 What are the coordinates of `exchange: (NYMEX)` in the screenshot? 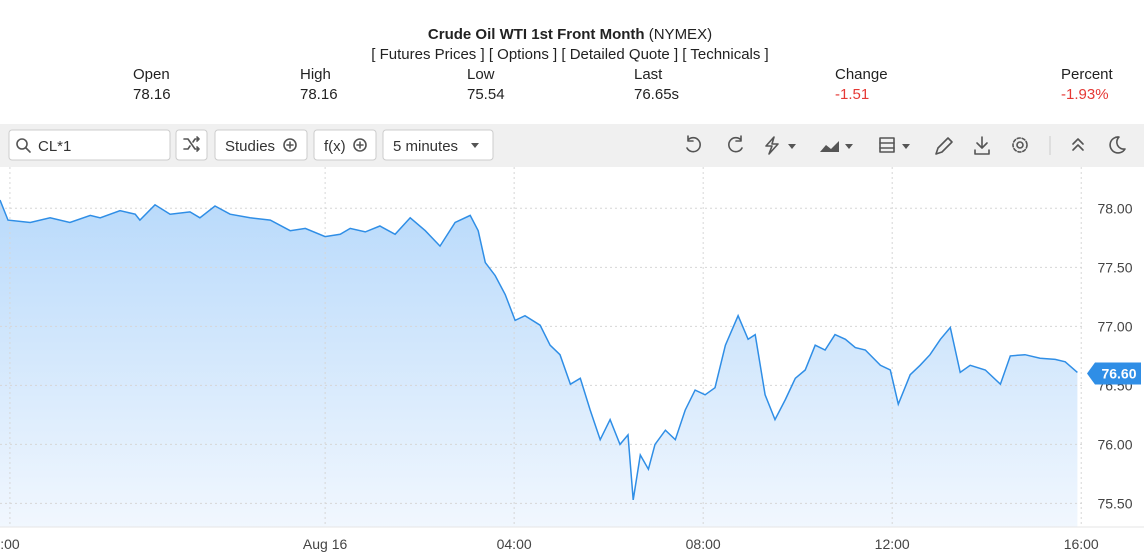 It's located at (680, 34).